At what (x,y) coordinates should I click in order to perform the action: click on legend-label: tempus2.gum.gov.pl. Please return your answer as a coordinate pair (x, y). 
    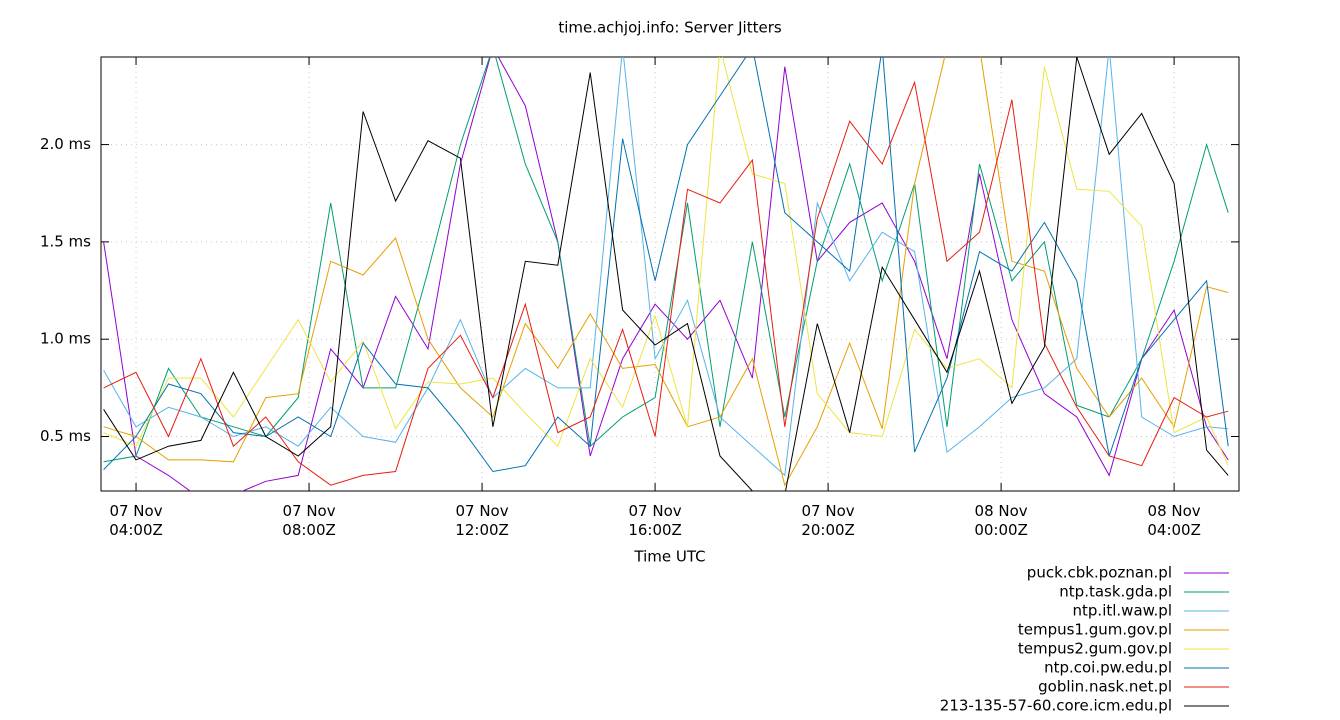
    Looking at the image, I should click on (1095, 649).